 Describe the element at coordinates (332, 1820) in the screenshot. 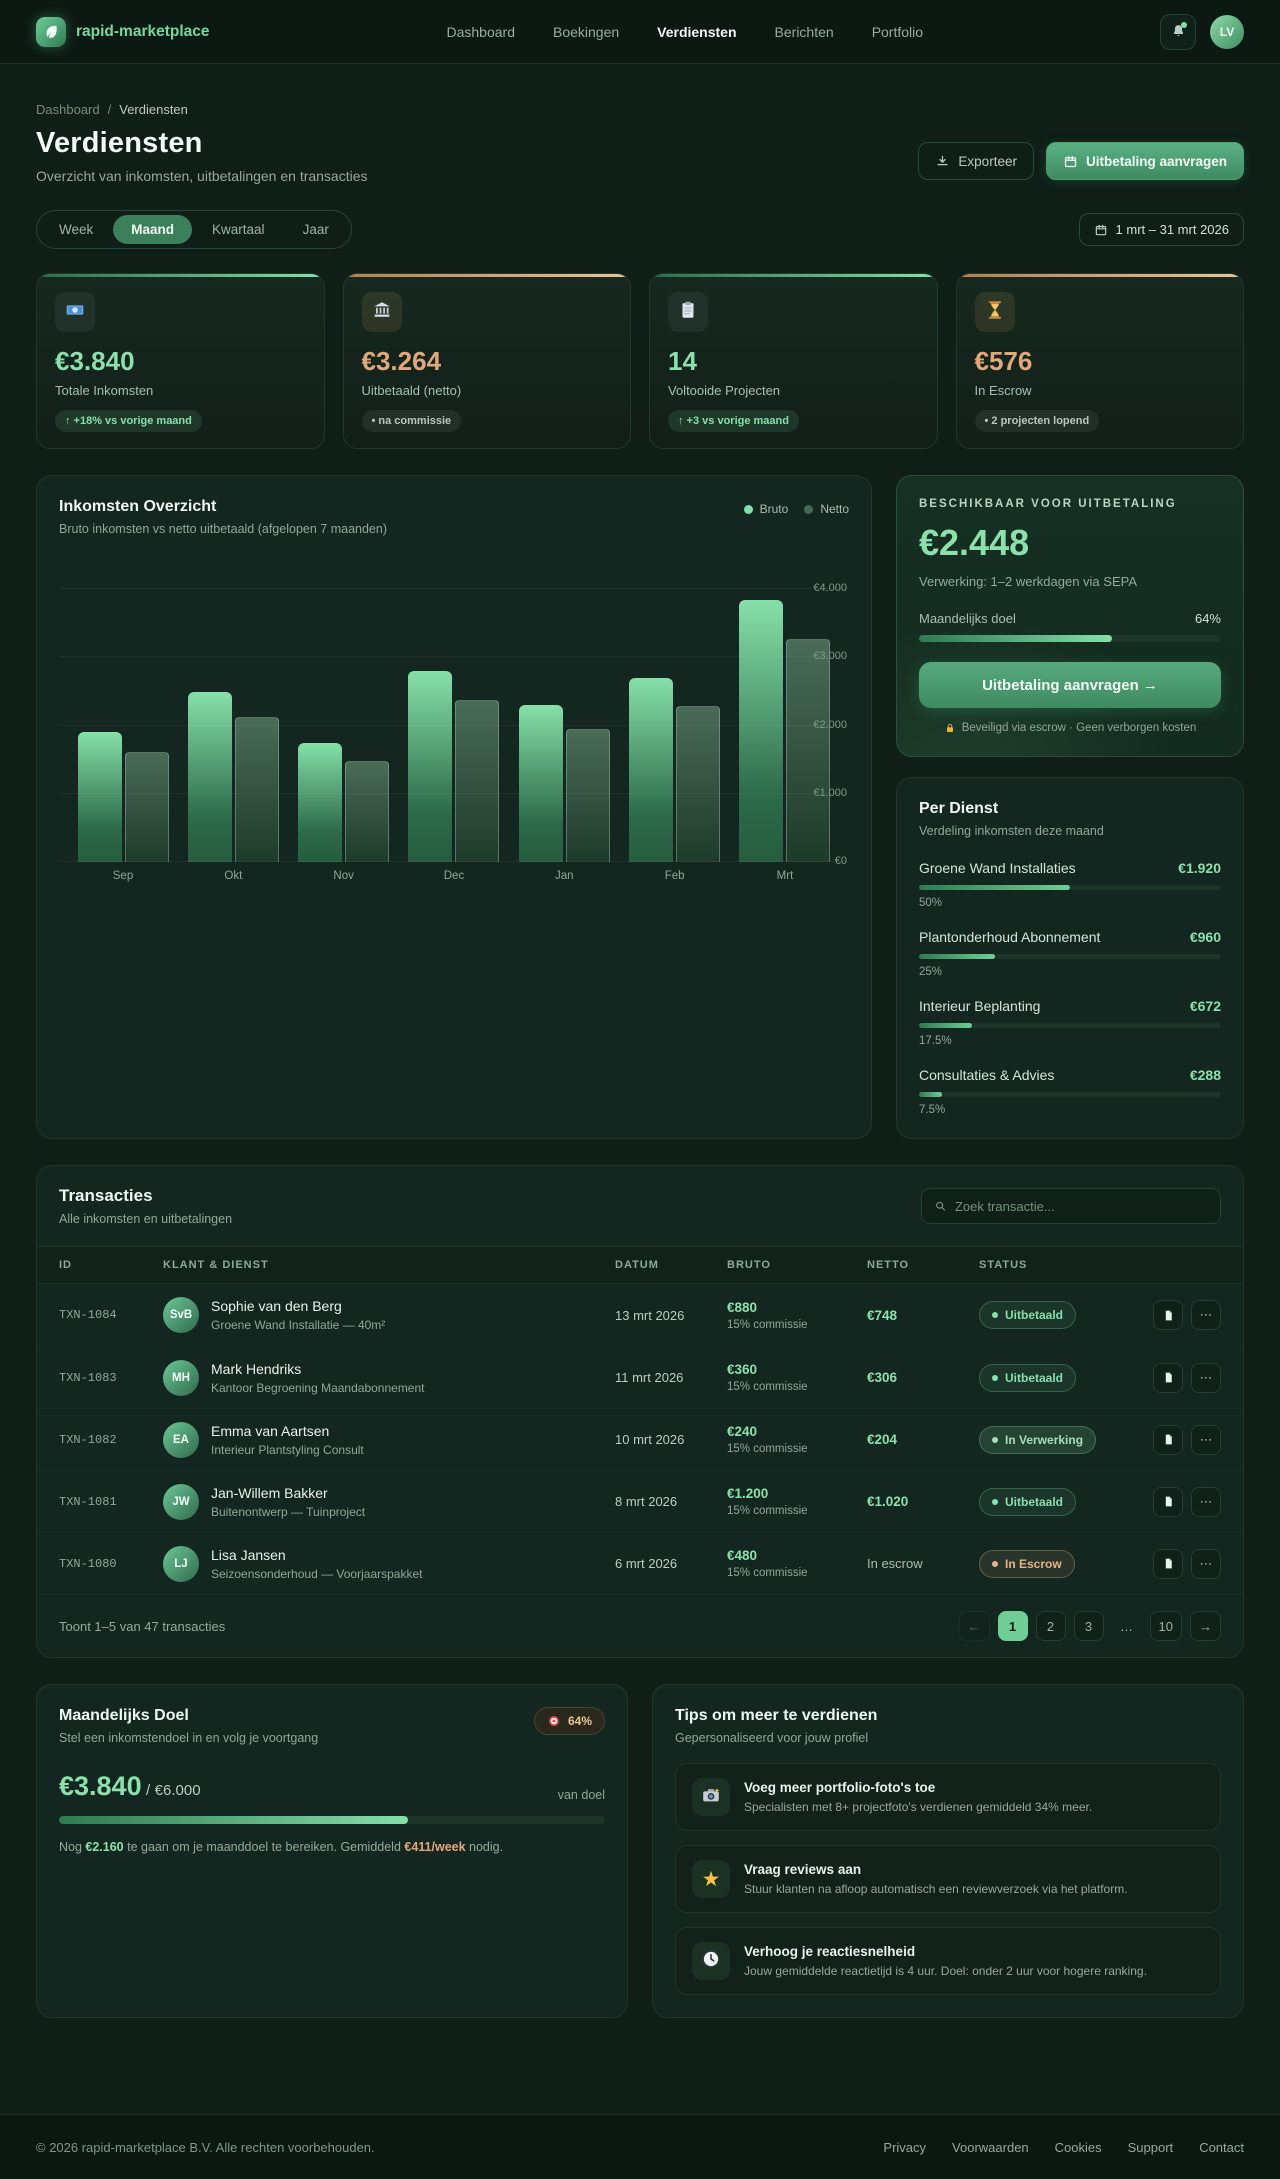

I see `goal-progress` at that location.